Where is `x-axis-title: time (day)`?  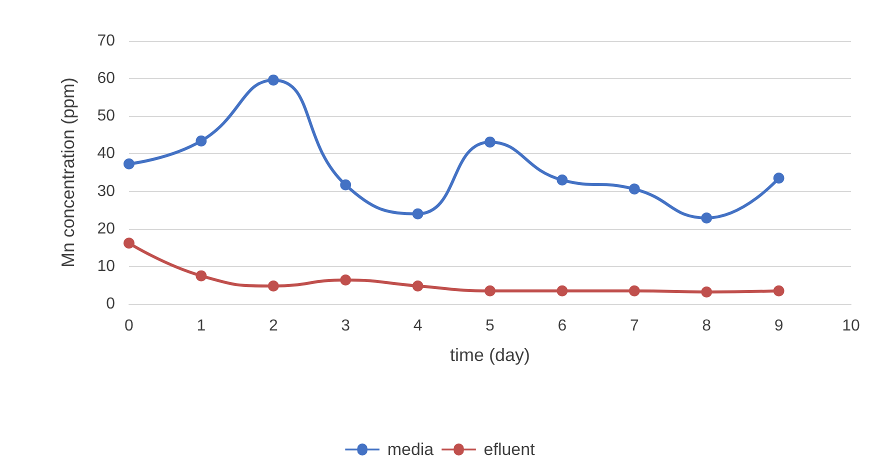
x-axis-title: time (day) is located at coordinates (490, 355).